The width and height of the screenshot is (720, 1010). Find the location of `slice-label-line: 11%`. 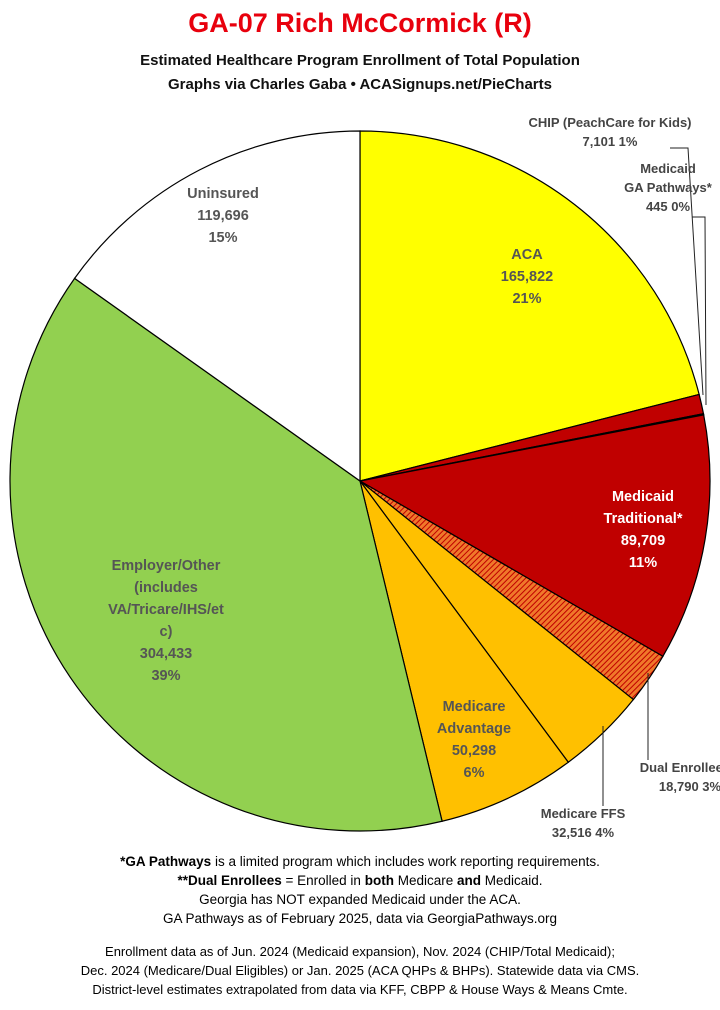

slice-label-line: 11% is located at coordinates (643, 563).